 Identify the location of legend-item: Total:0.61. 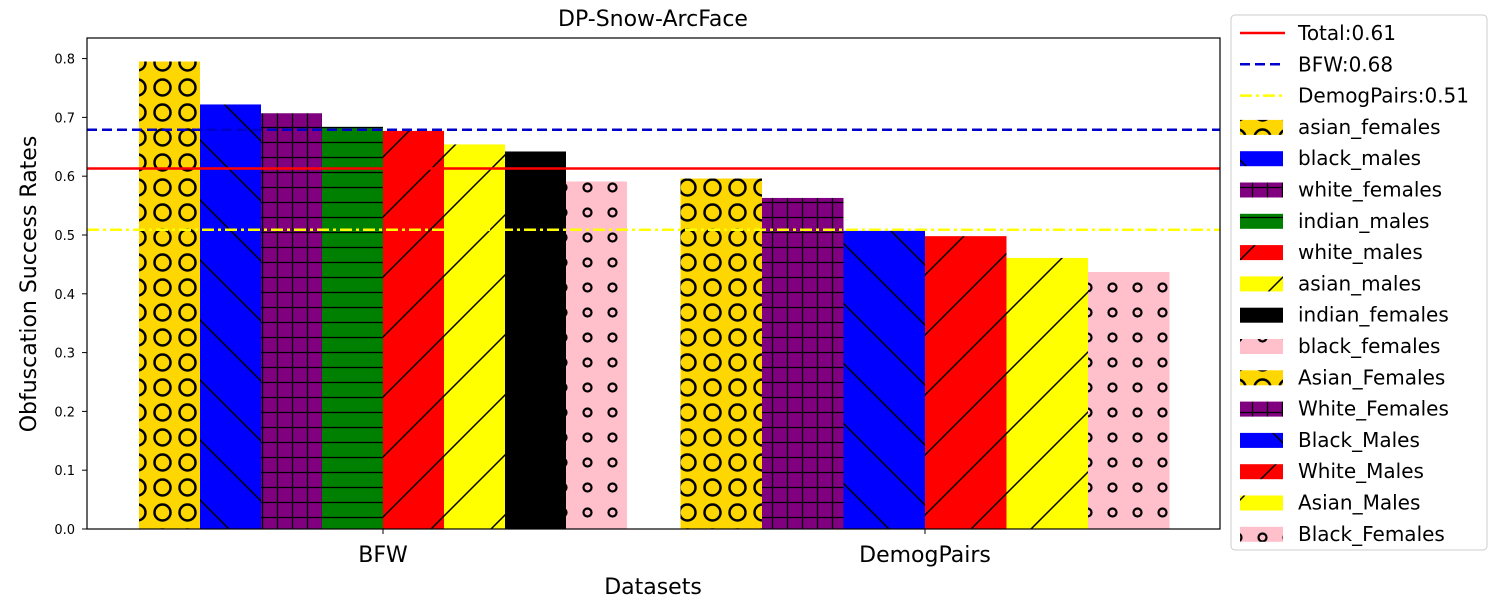
(1318, 33).